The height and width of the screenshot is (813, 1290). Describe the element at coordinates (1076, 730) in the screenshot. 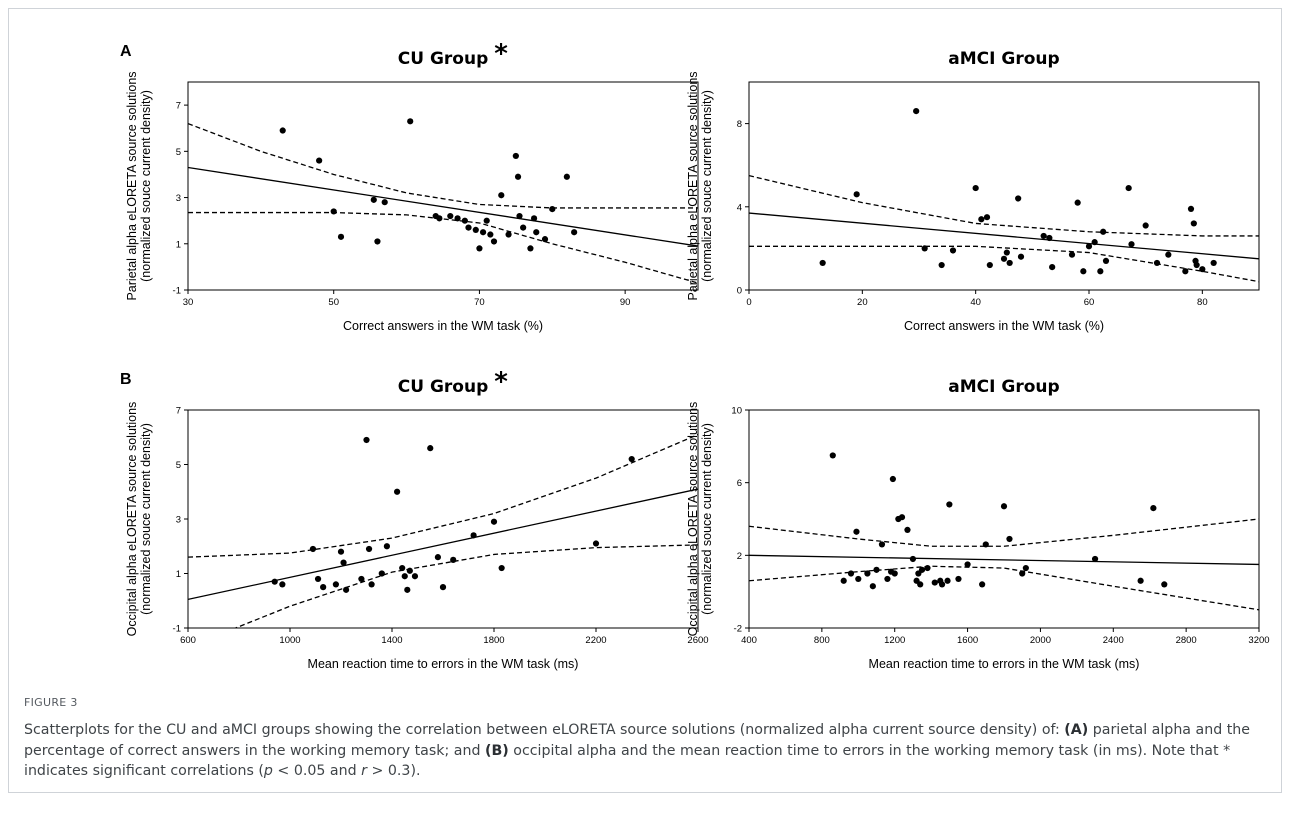

I see `caption-tag-a: (A)` at that location.